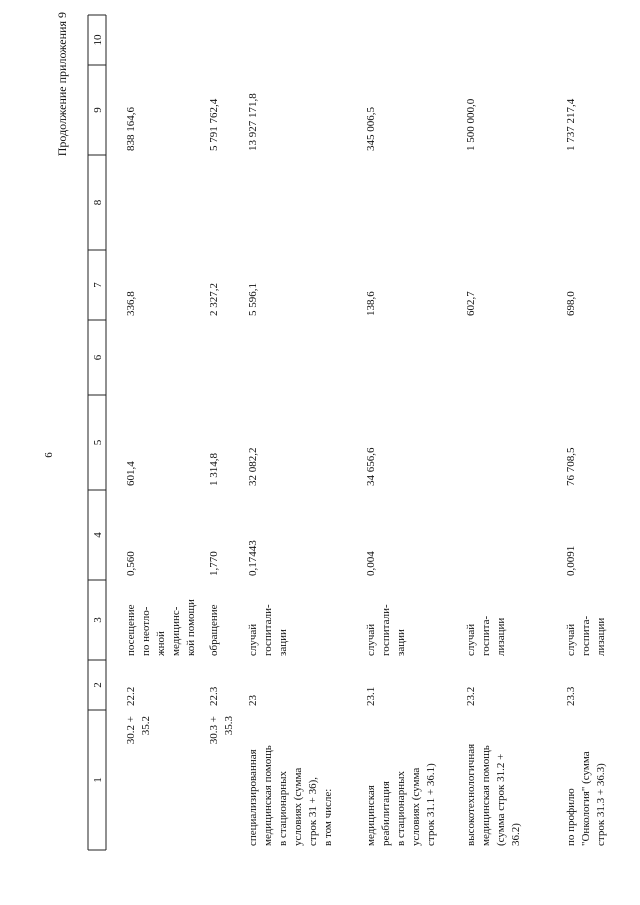  Describe the element at coordinates (98, 535) in the screenshot. I see `column-number: 4` at that location.